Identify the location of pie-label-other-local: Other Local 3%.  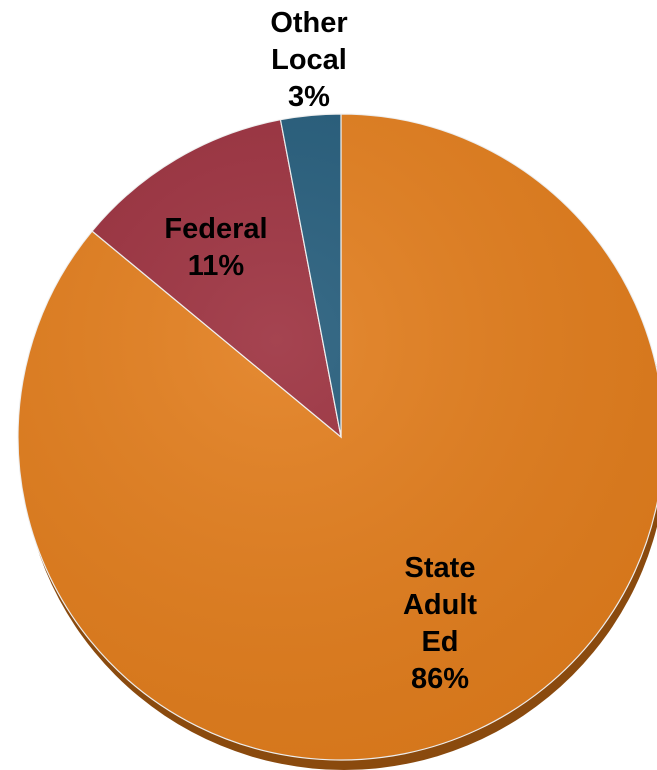
(308, 60).